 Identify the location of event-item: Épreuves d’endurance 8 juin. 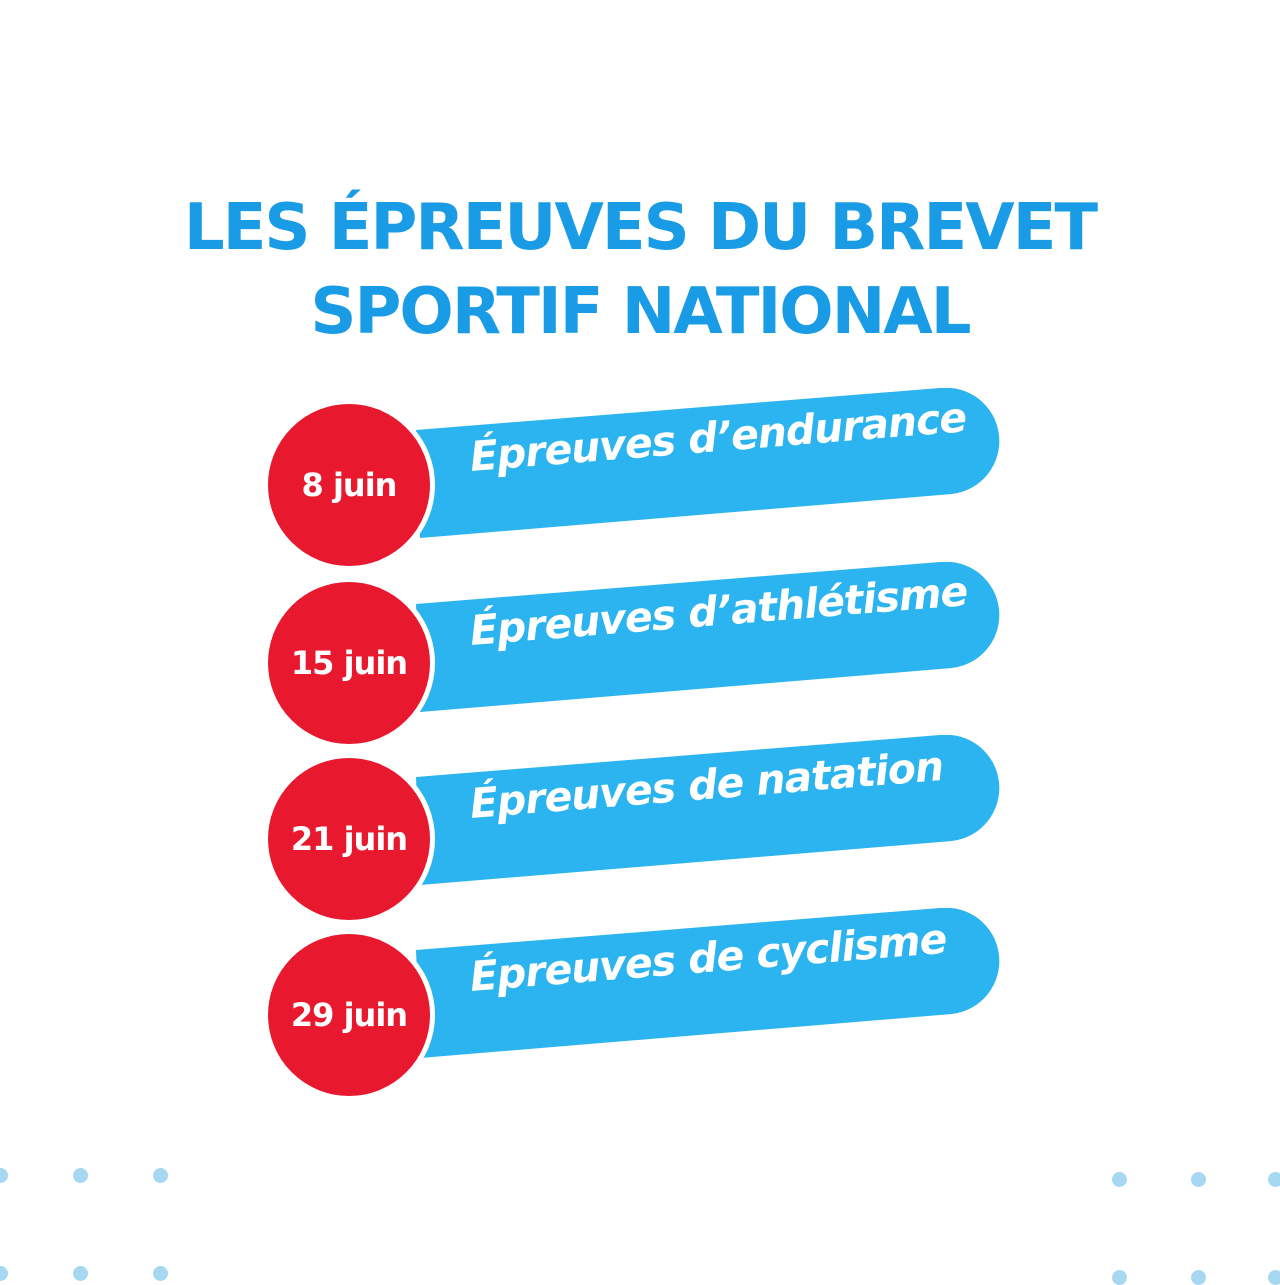
(640, 479).